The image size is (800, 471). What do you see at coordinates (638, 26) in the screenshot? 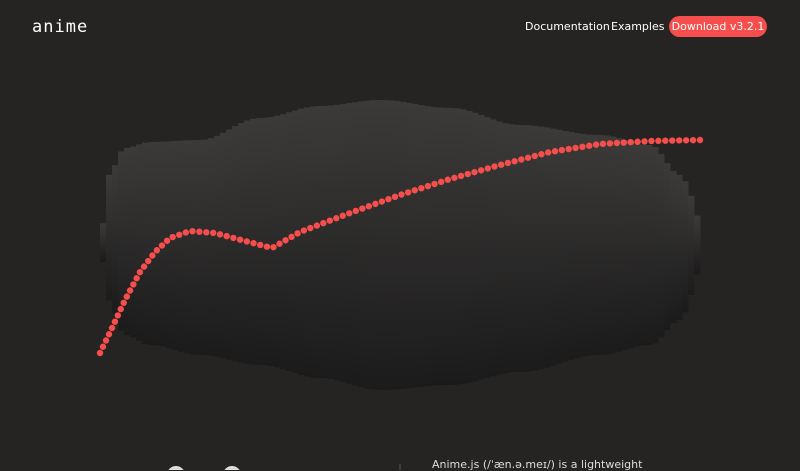
I see `nav-link: Examples` at bounding box center [638, 26].